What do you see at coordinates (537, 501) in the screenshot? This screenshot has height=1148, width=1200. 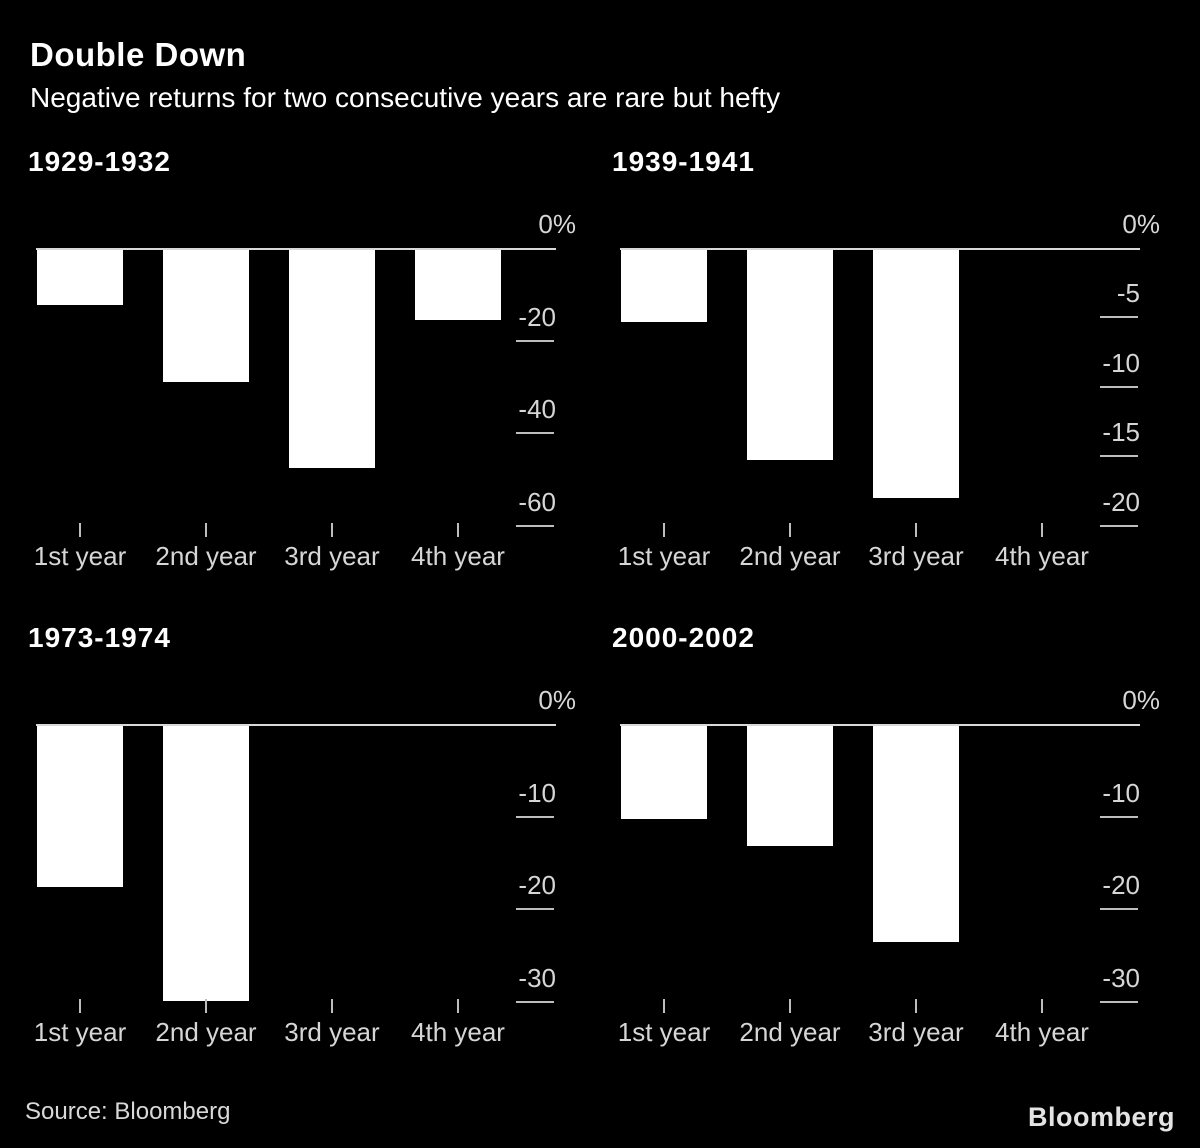 I see `y-tick-label: -60` at bounding box center [537, 501].